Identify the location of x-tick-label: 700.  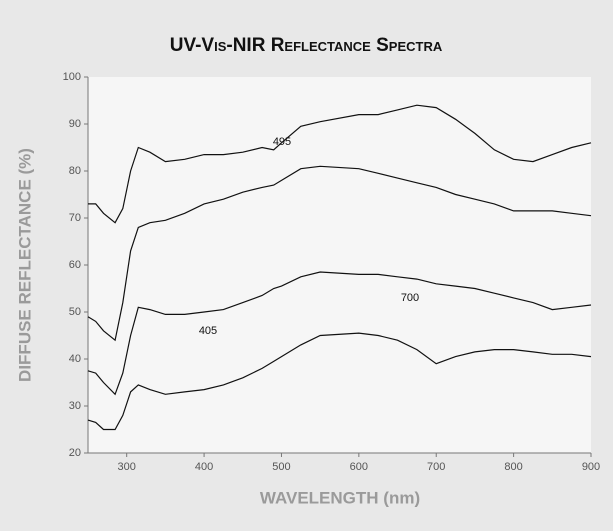
(436, 467).